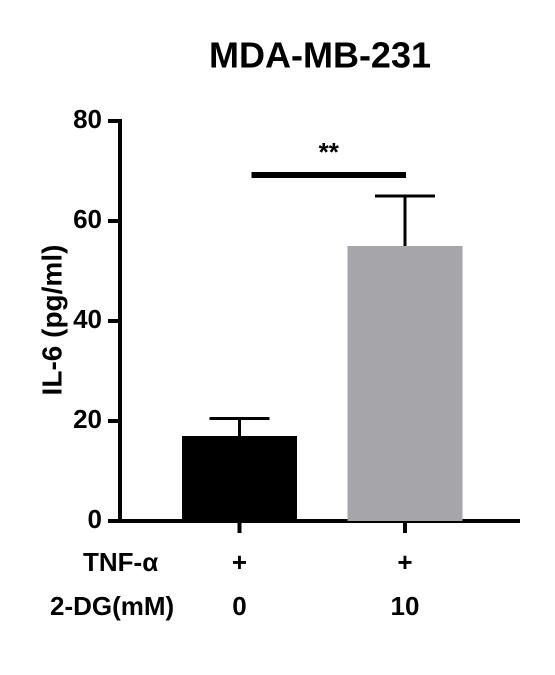 The height and width of the screenshot is (675, 555). What do you see at coordinates (112, 606) in the screenshot?
I see `condition-label: 2-DG(mM)` at bounding box center [112, 606].